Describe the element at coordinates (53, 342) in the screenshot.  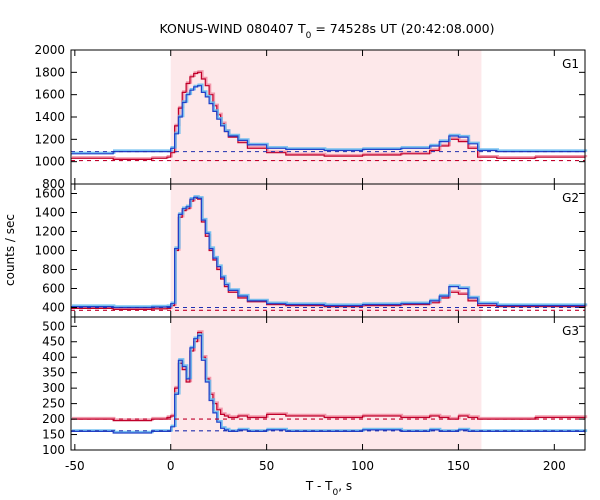
I see `panel-g3-ytick-label: 450` at that location.